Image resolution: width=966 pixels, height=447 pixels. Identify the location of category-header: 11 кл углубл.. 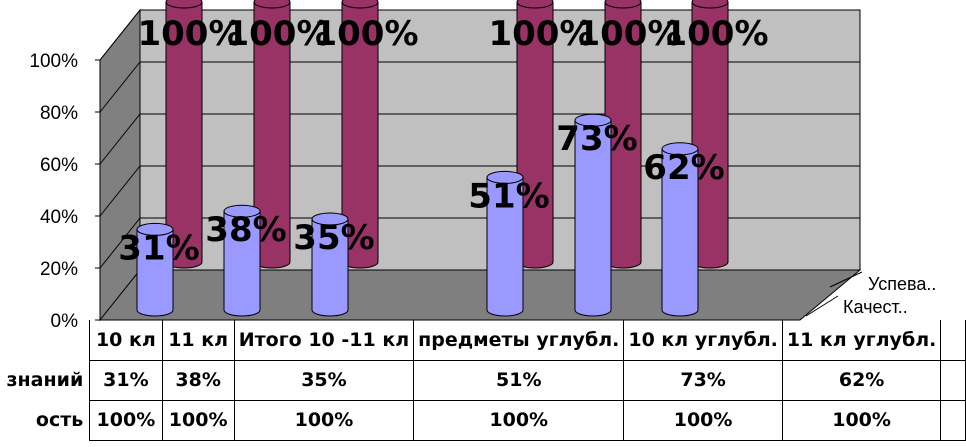
(861, 340).